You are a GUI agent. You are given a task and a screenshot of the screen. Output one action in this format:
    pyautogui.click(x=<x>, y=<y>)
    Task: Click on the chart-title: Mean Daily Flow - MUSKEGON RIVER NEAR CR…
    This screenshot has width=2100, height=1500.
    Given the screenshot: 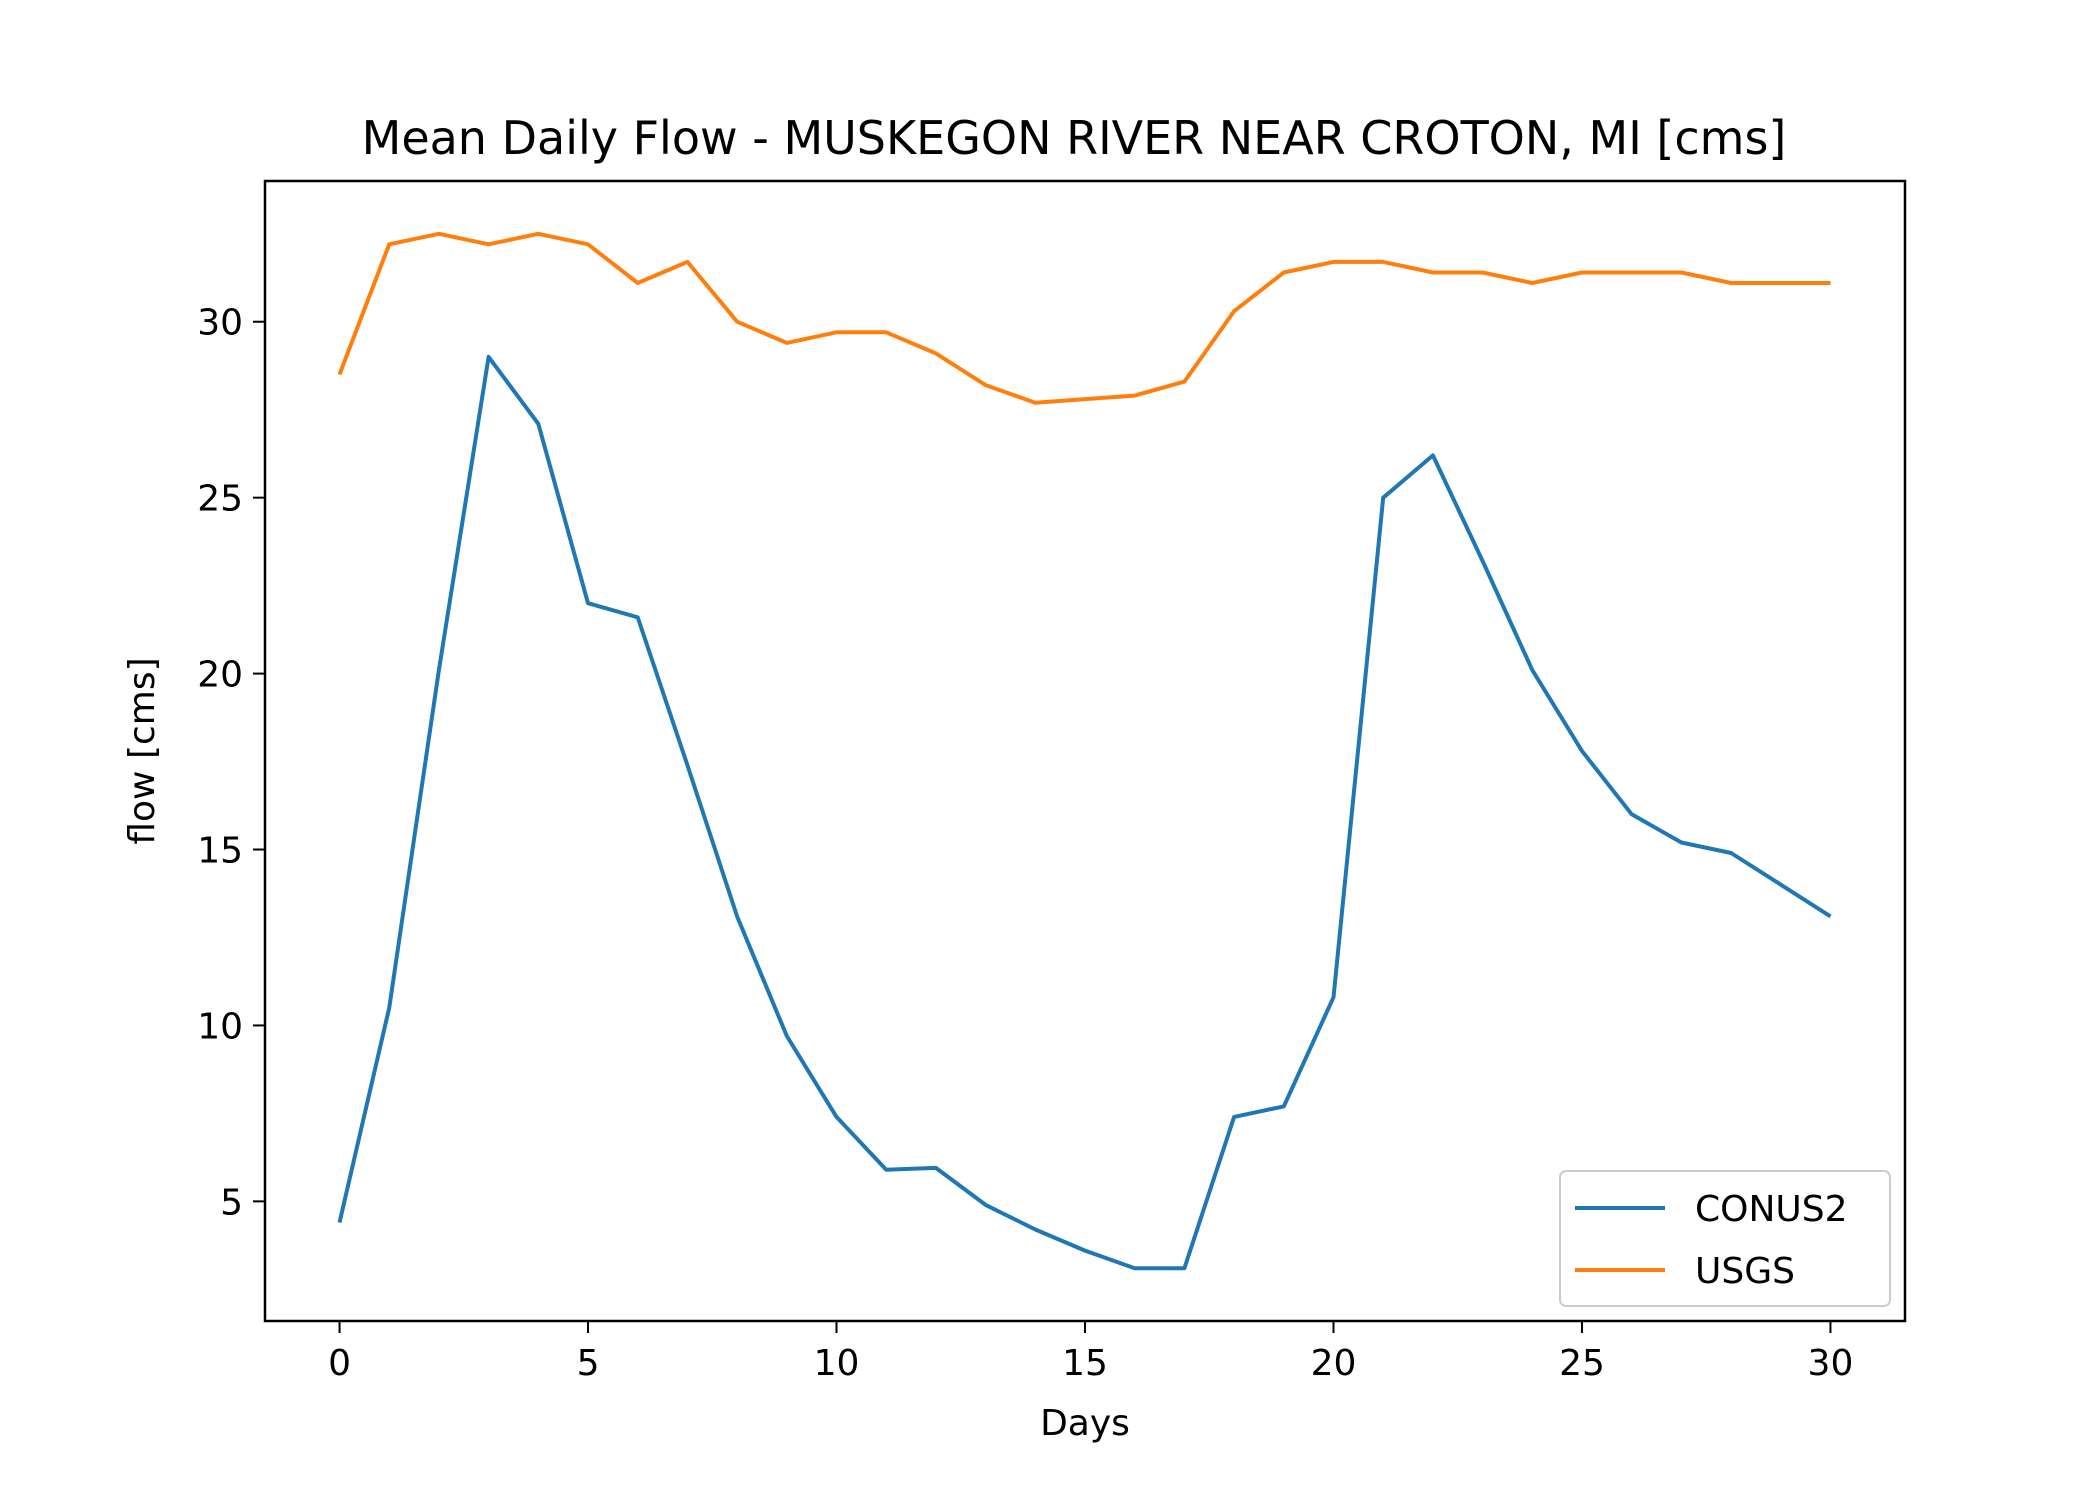 What is the action you would take?
    pyautogui.click(x=1074, y=138)
    